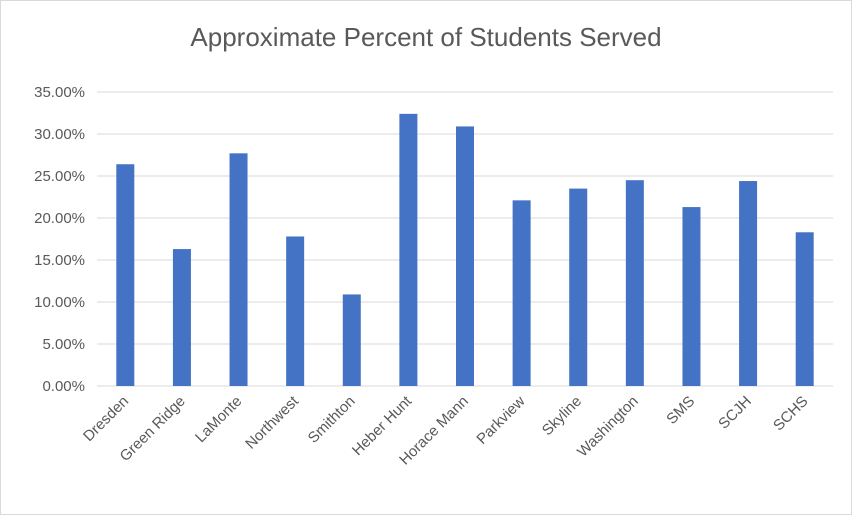  Describe the element at coordinates (59, 260) in the screenshot. I see `y-tick-label: 15.00%` at that location.